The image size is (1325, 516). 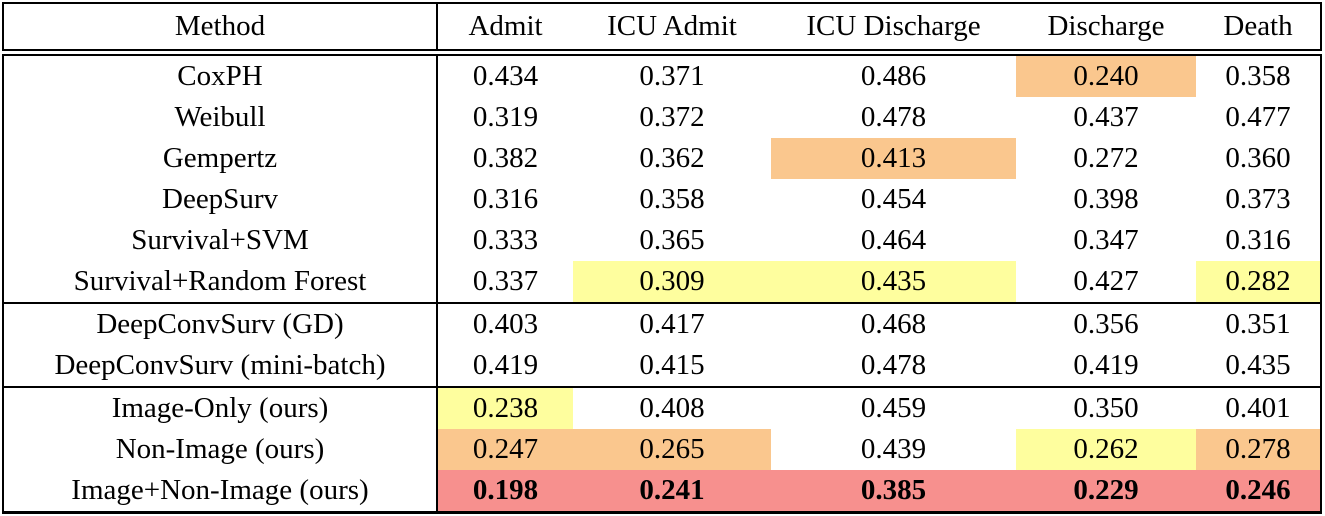 What do you see at coordinates (220, 74) in the screenshot?
I see `method-cell: CoxPH` at bounding box center [220, 74].